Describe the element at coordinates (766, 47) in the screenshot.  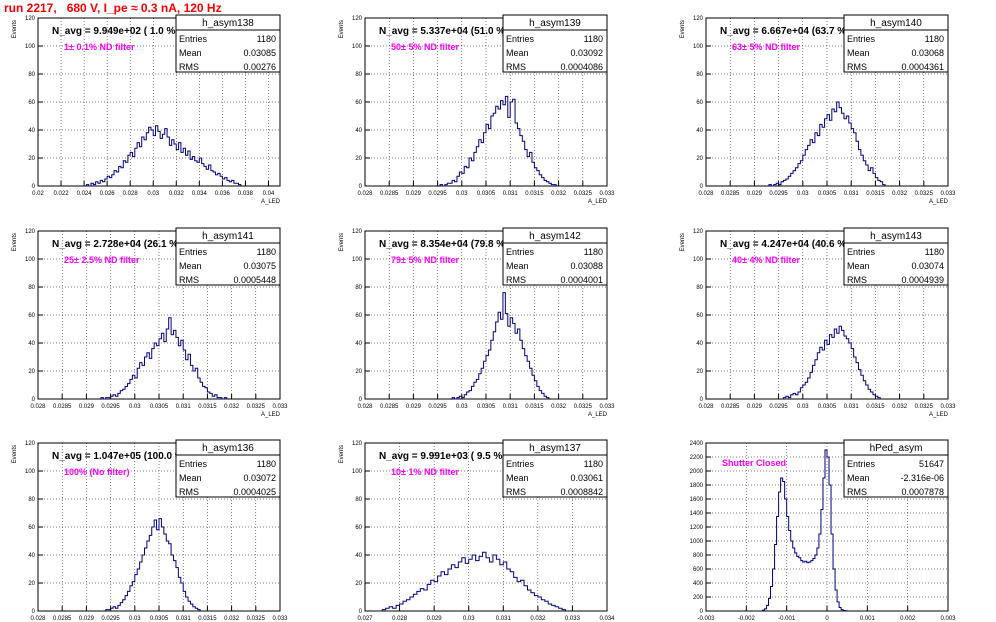
I see `filter-annotation: 63± 5% ND filter` at that location.